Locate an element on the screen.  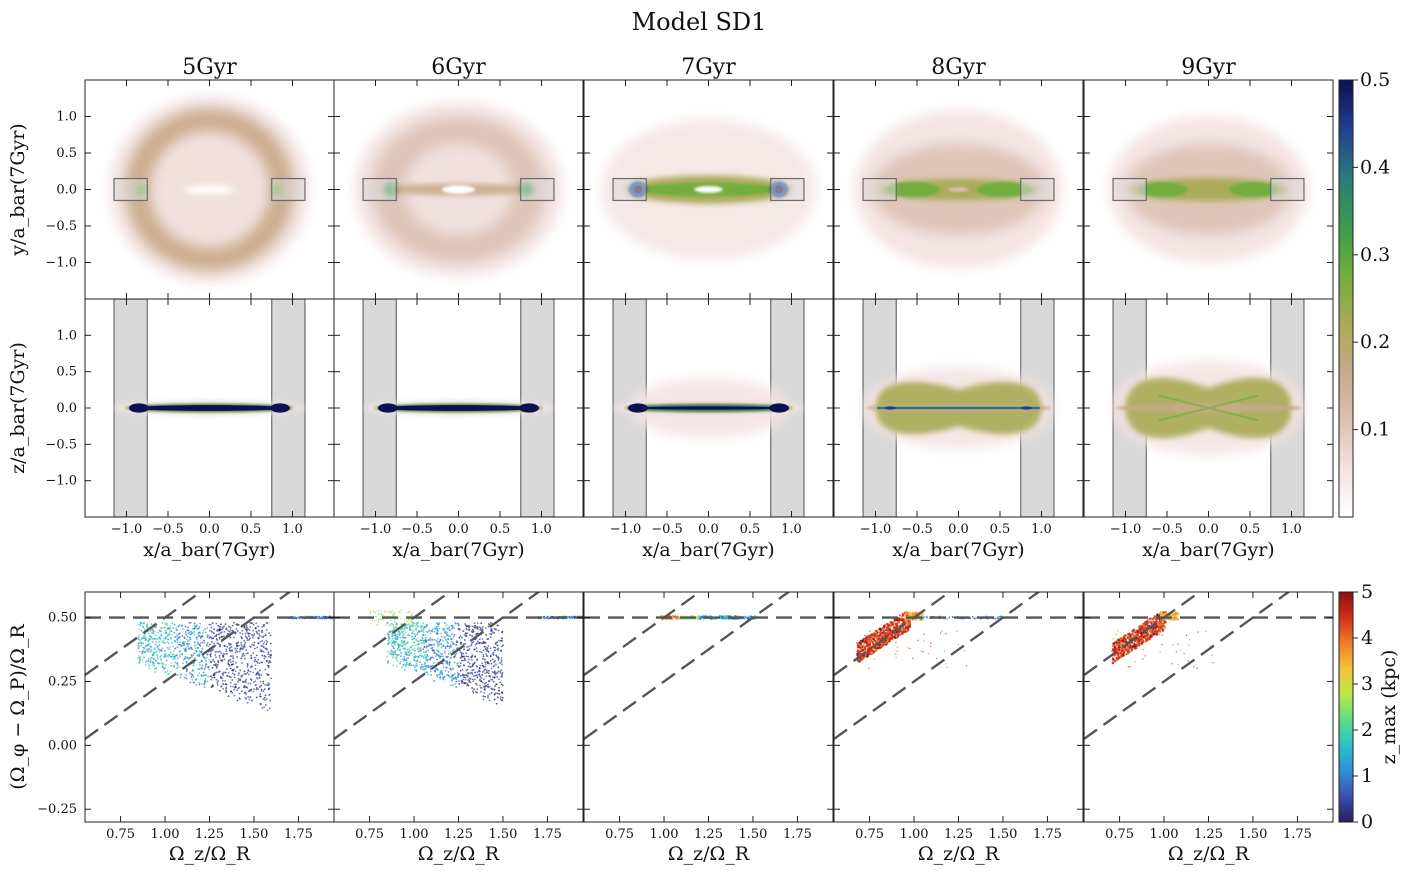
face-ytick-label: 0.0 is located at coordinates (66, 190).